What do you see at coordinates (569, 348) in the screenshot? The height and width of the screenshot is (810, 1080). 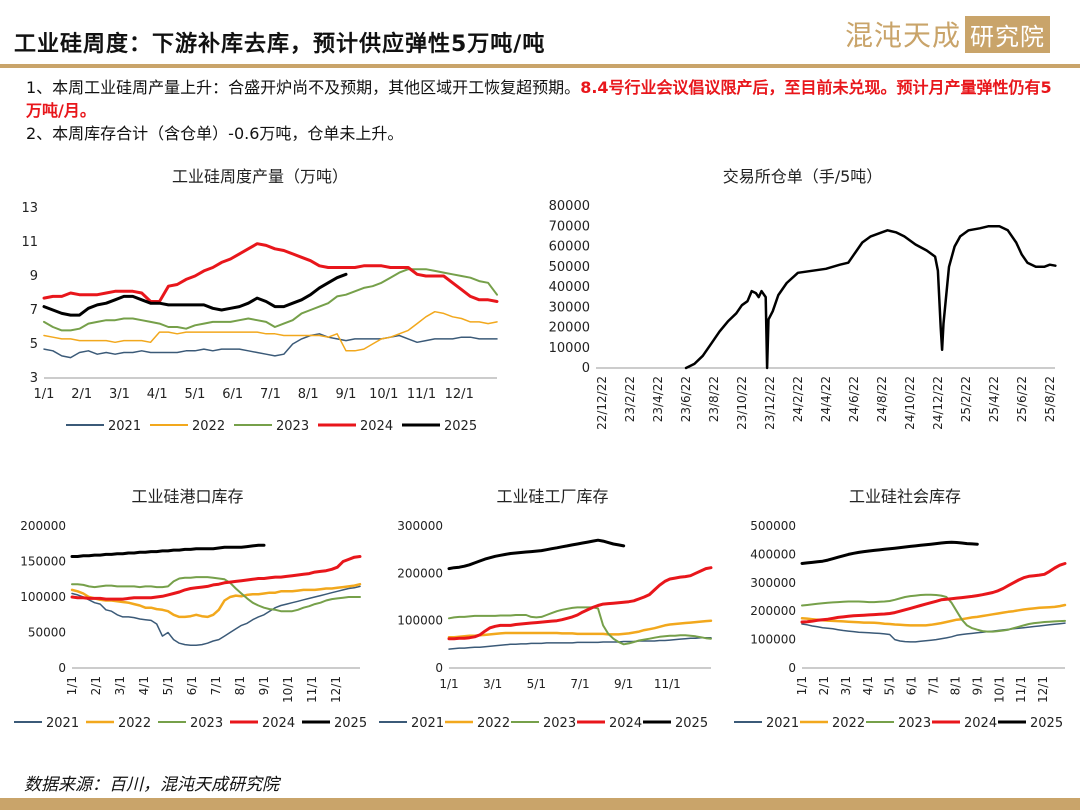 I see `y-tick-label: 10000` at bounding box center [569, 348].